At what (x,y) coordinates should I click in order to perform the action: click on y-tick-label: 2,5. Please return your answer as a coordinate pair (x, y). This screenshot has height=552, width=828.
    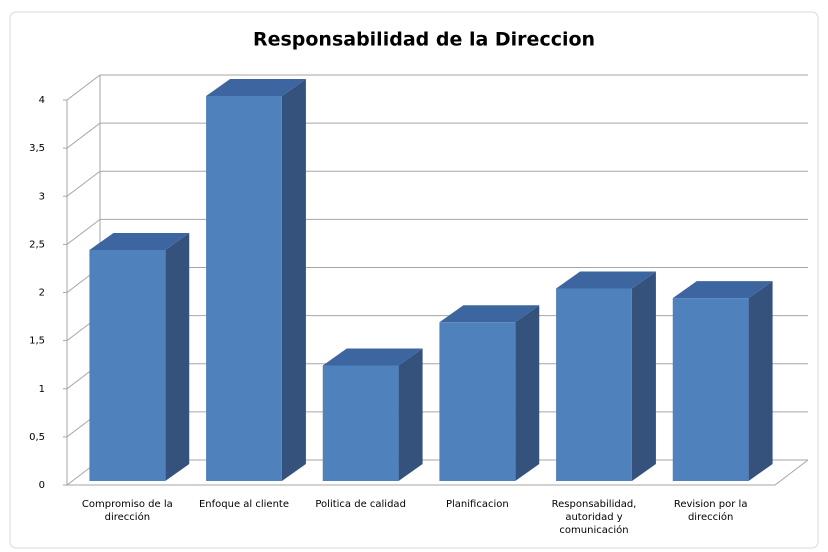
    Looking at the image, I should click on (37, 244).